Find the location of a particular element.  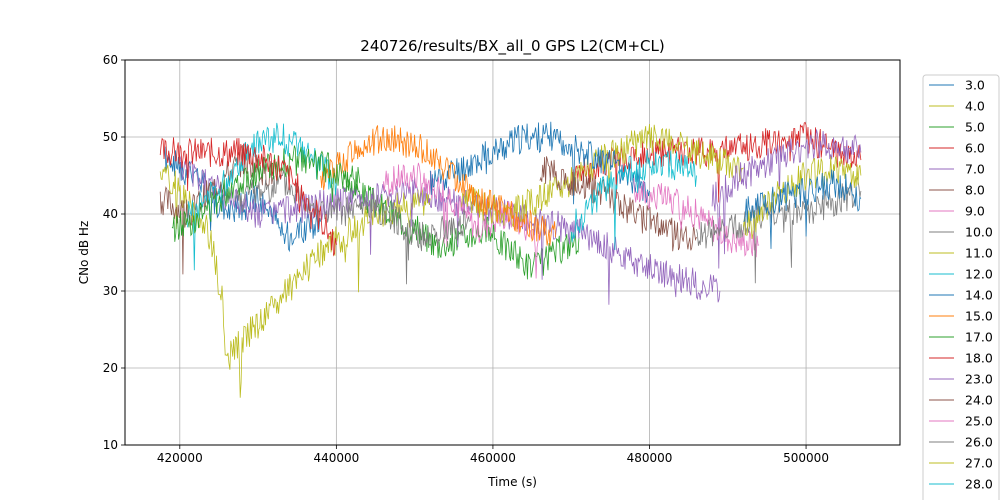

legend-label: 26.0 is located at coordinates (979, 442).